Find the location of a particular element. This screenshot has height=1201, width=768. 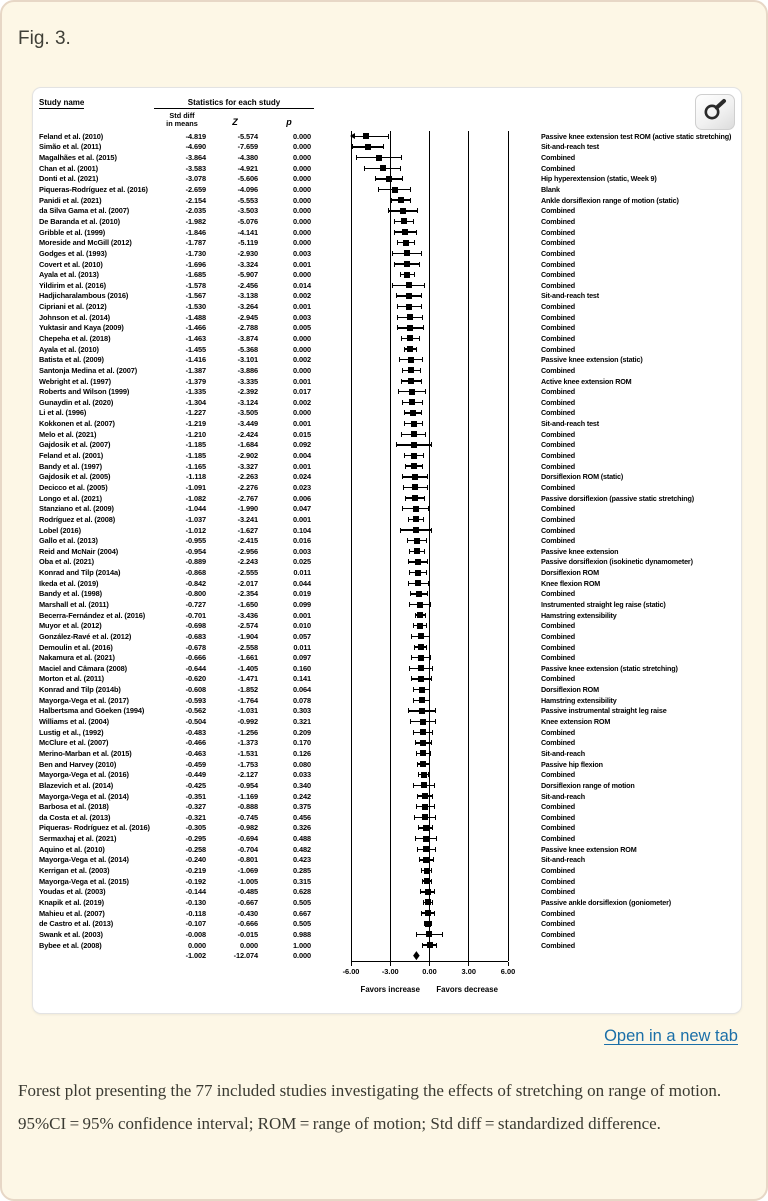

z-value: -0.667 is located at coordinates (247, 902).